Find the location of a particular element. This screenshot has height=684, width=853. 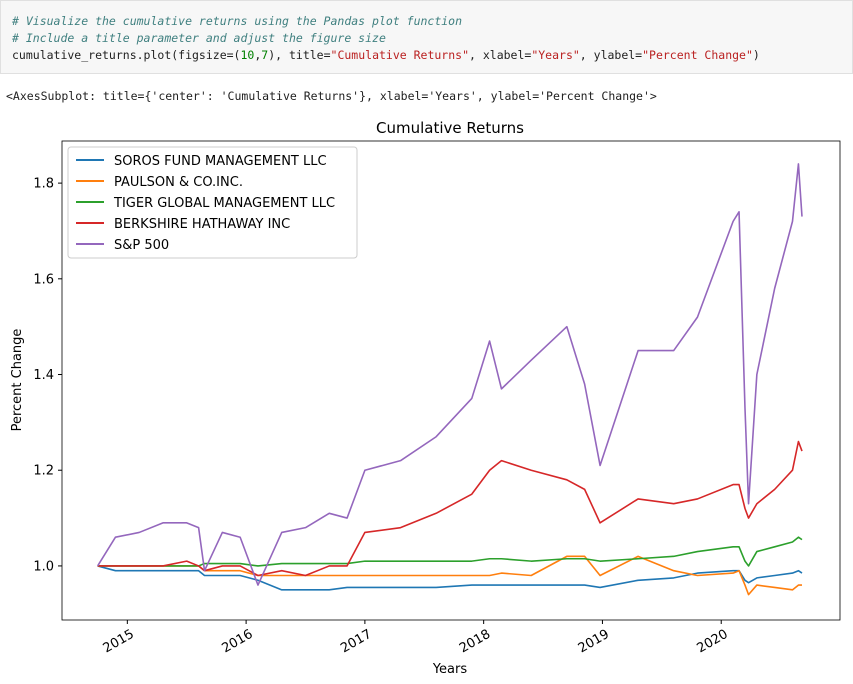

x-axis-label: Years is located at coordinates (450, 669).